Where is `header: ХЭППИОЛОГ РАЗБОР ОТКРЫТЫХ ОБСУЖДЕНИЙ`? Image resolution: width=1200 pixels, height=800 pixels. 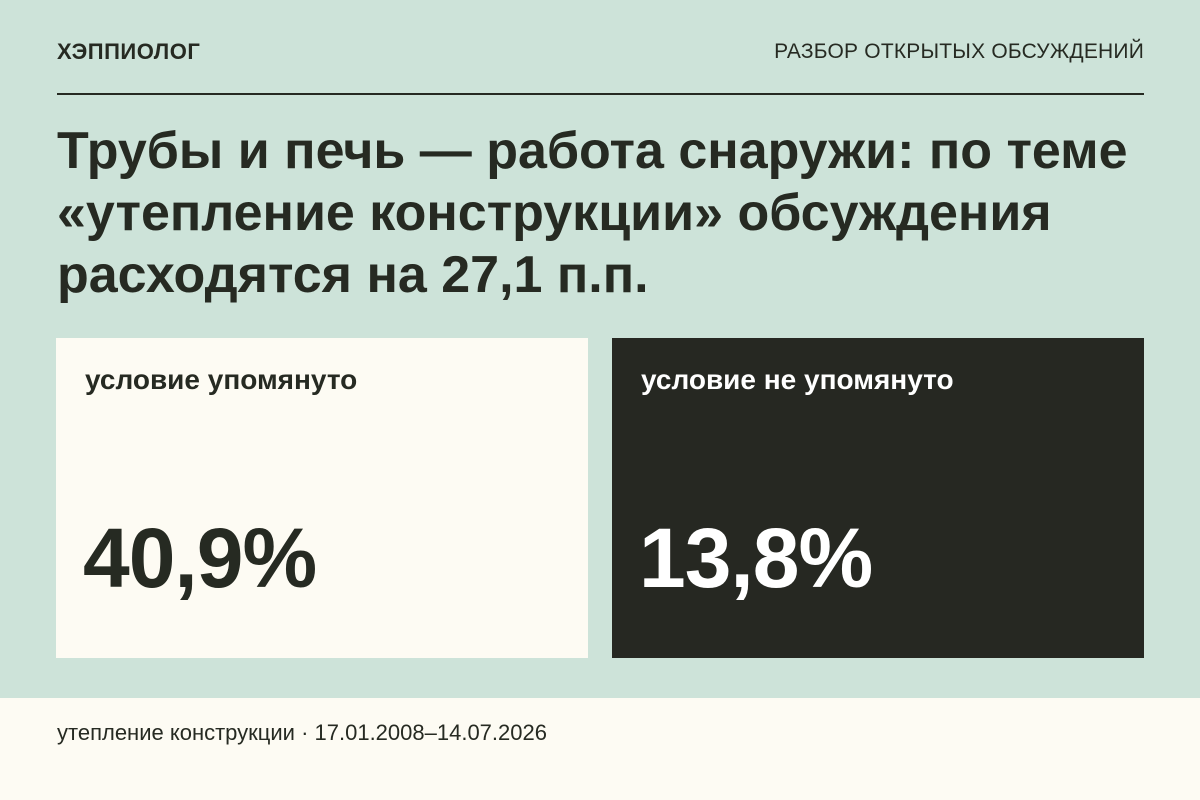
header: ХЭППИОЛОГ РАЗБОР ОТКРЫТЫХ ОБСУЖДЕНИЙ is located at coordinates (600, 52).